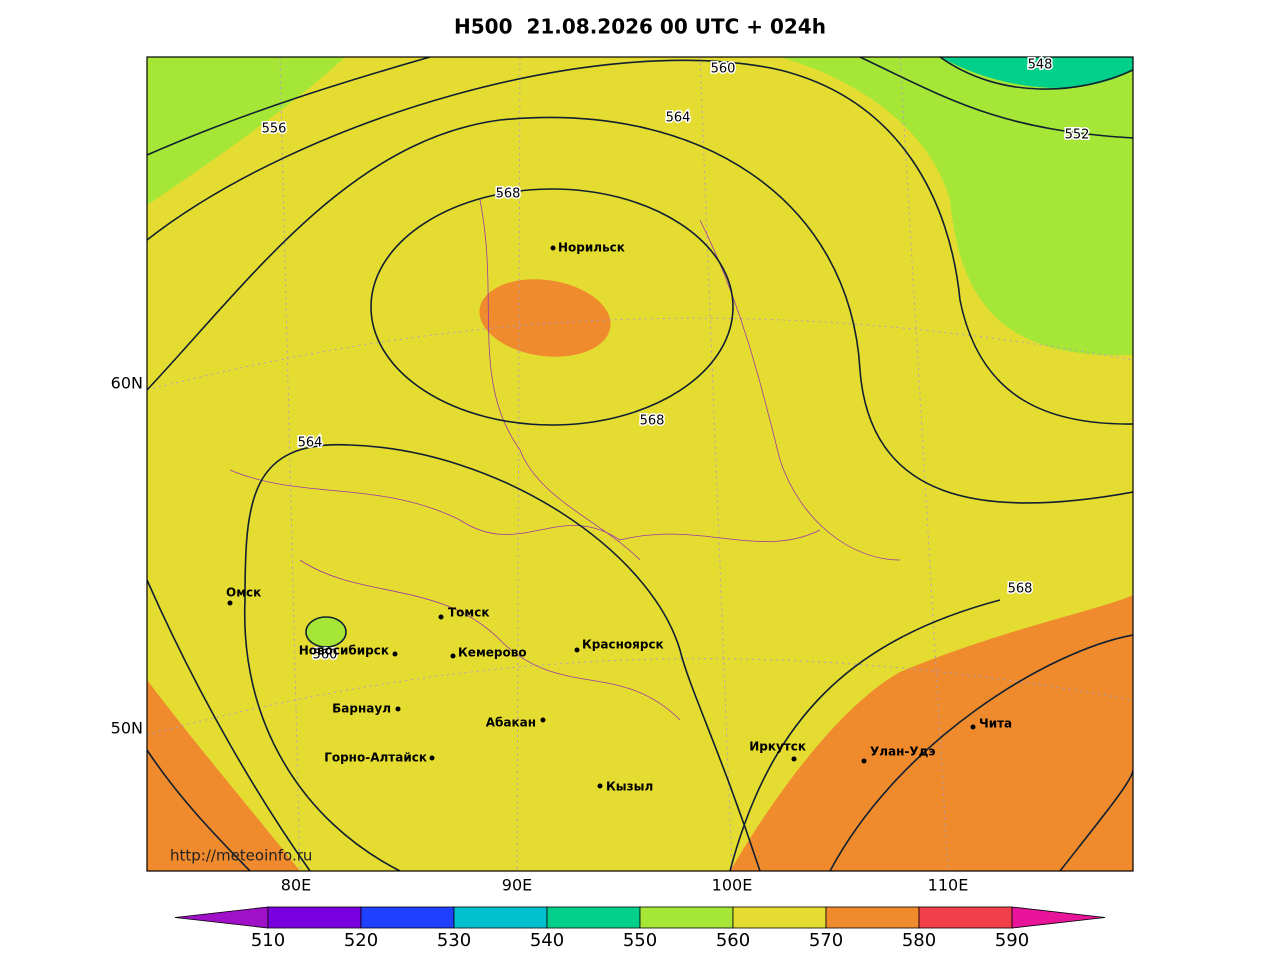 This screenshot has height=963, width=1281. What do you see at coordinates (733, 940) in the screenshot?
I see `colorbar-label: 560` at bounding box center [733, 940].